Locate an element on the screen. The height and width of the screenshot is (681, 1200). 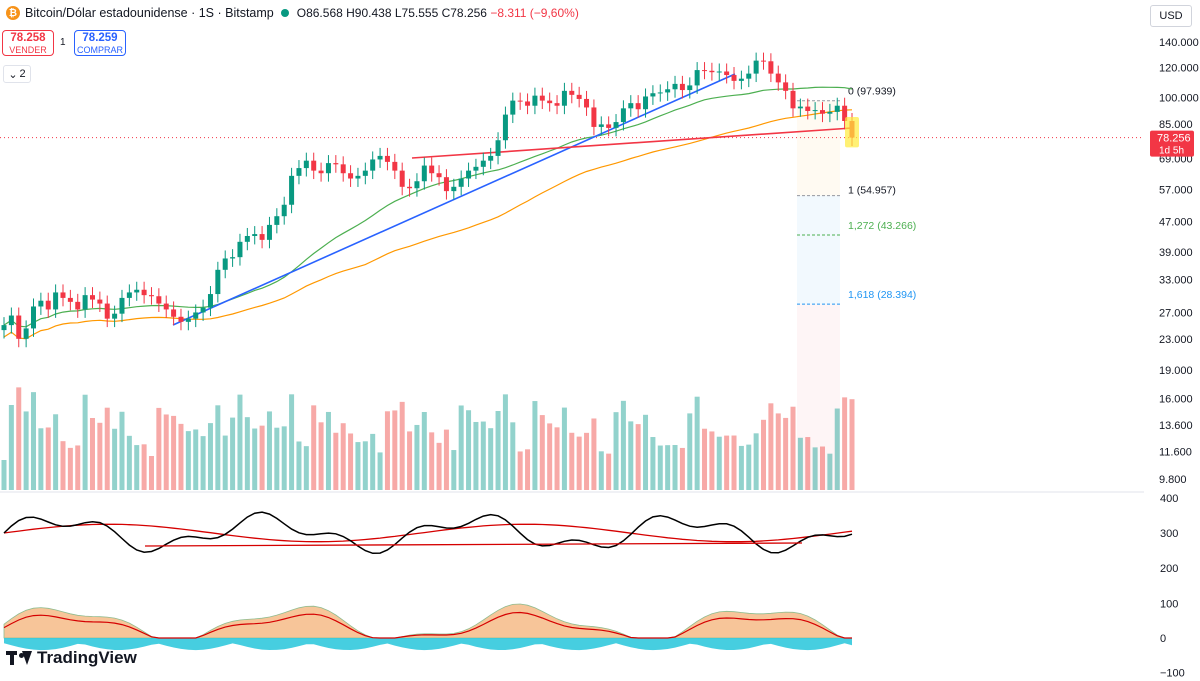
chevron-down-icon: ⌄ is located at coordinates (13, 74).